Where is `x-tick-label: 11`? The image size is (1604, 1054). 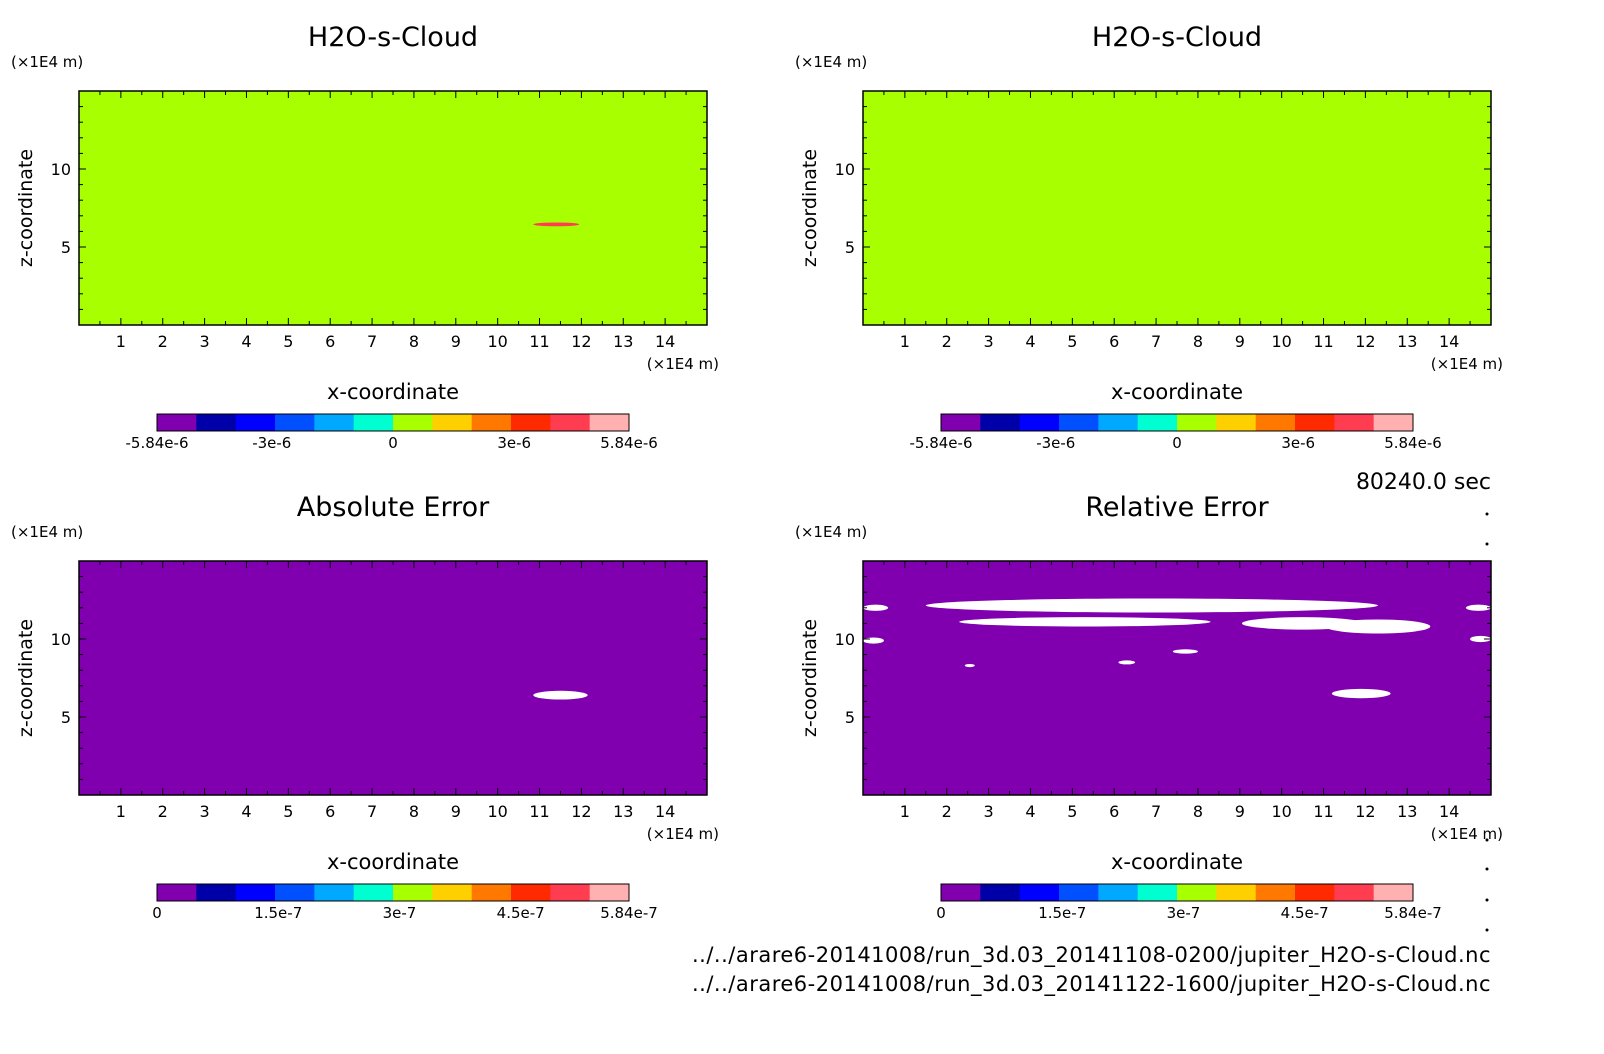 x-tick-label: 11 is located at coordinates (1323, 811).